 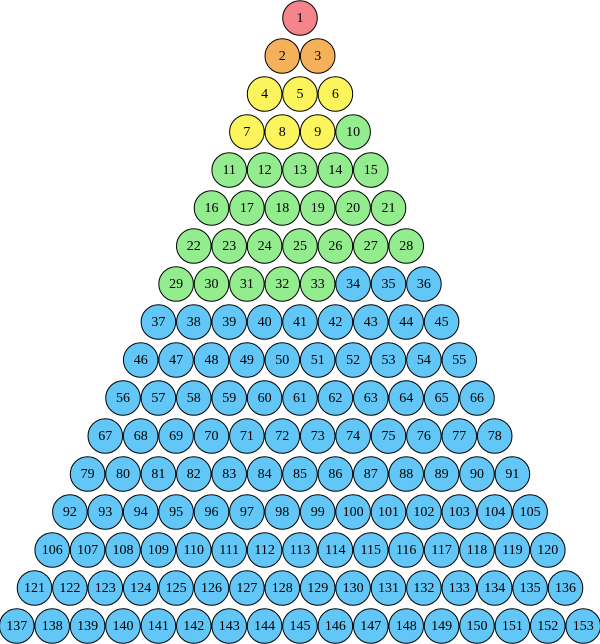 I want to click on number-node: 30, so click(x=211, y=284).